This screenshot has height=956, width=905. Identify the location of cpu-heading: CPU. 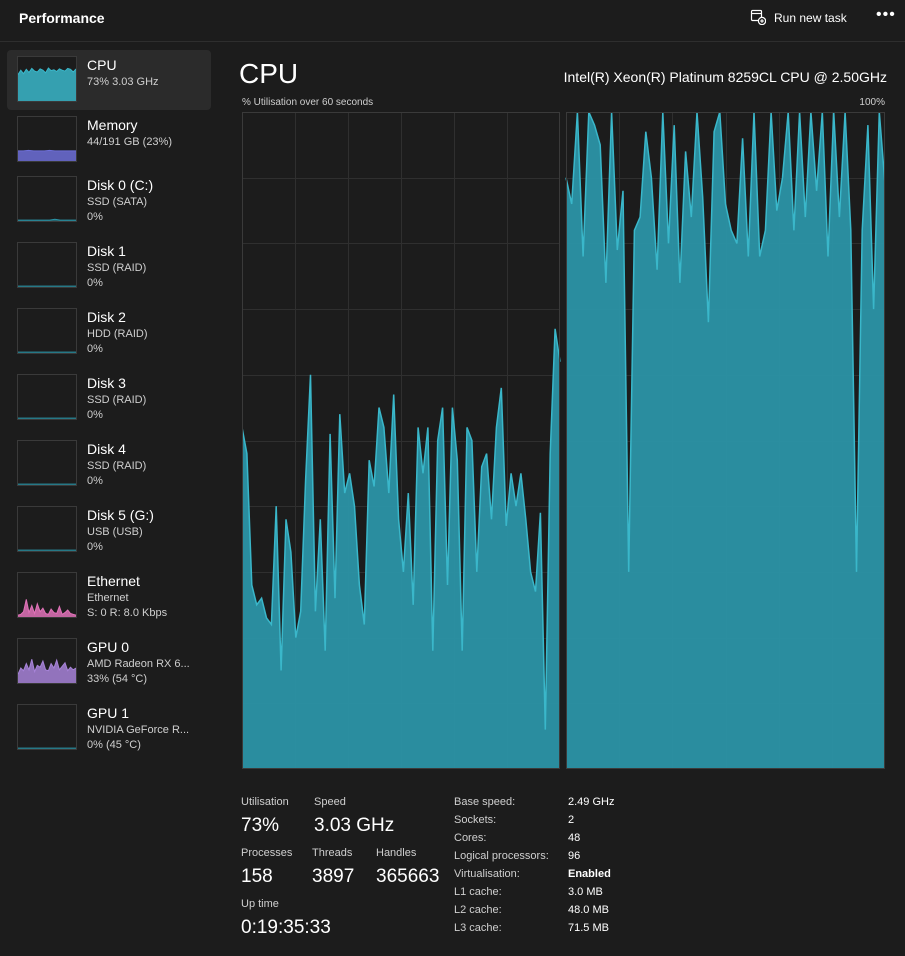
(269, 73).